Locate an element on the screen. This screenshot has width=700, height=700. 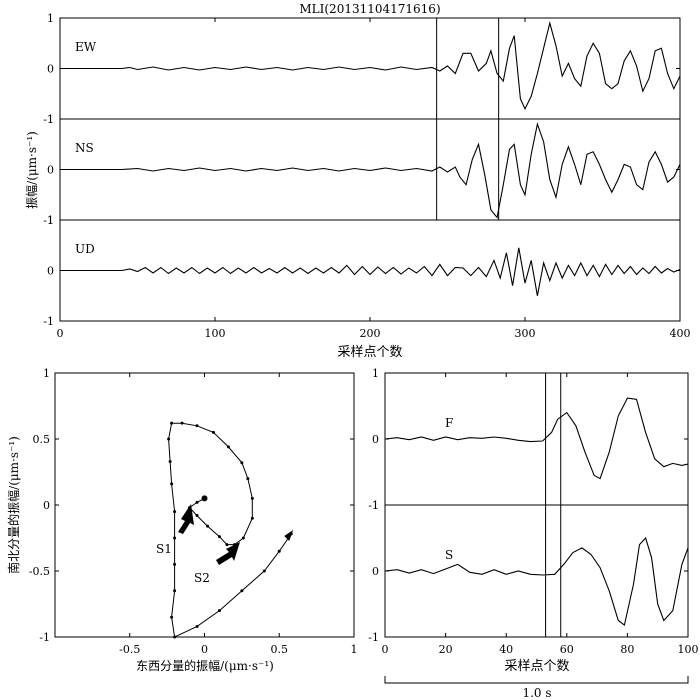
duration-bracket is located at coordinates (536, 680).